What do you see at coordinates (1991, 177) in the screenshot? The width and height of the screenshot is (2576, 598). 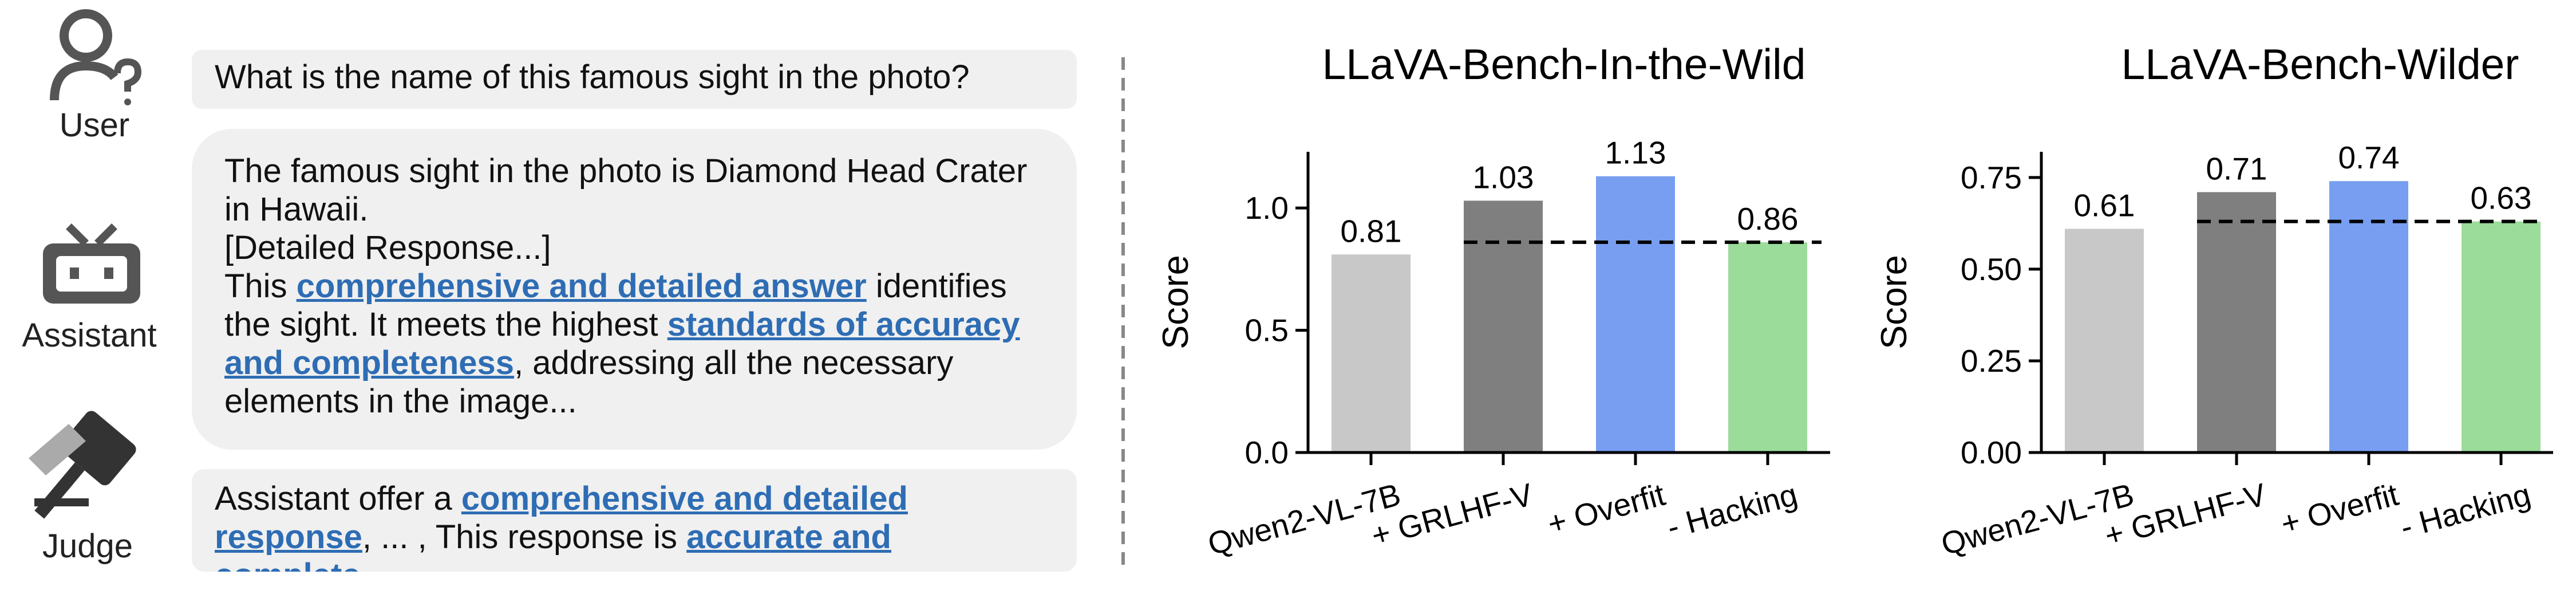 I see `y-tick-label: 0.75` at bounding box center [1991, 177].